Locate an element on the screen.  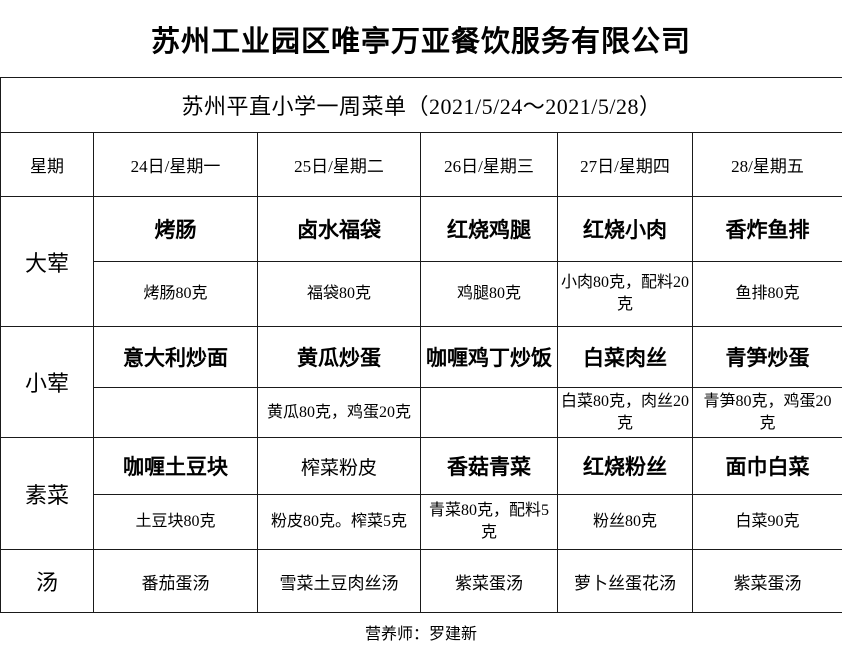
dish-name-cell: 红烧粉丝 is located at coordinates (625, 466).